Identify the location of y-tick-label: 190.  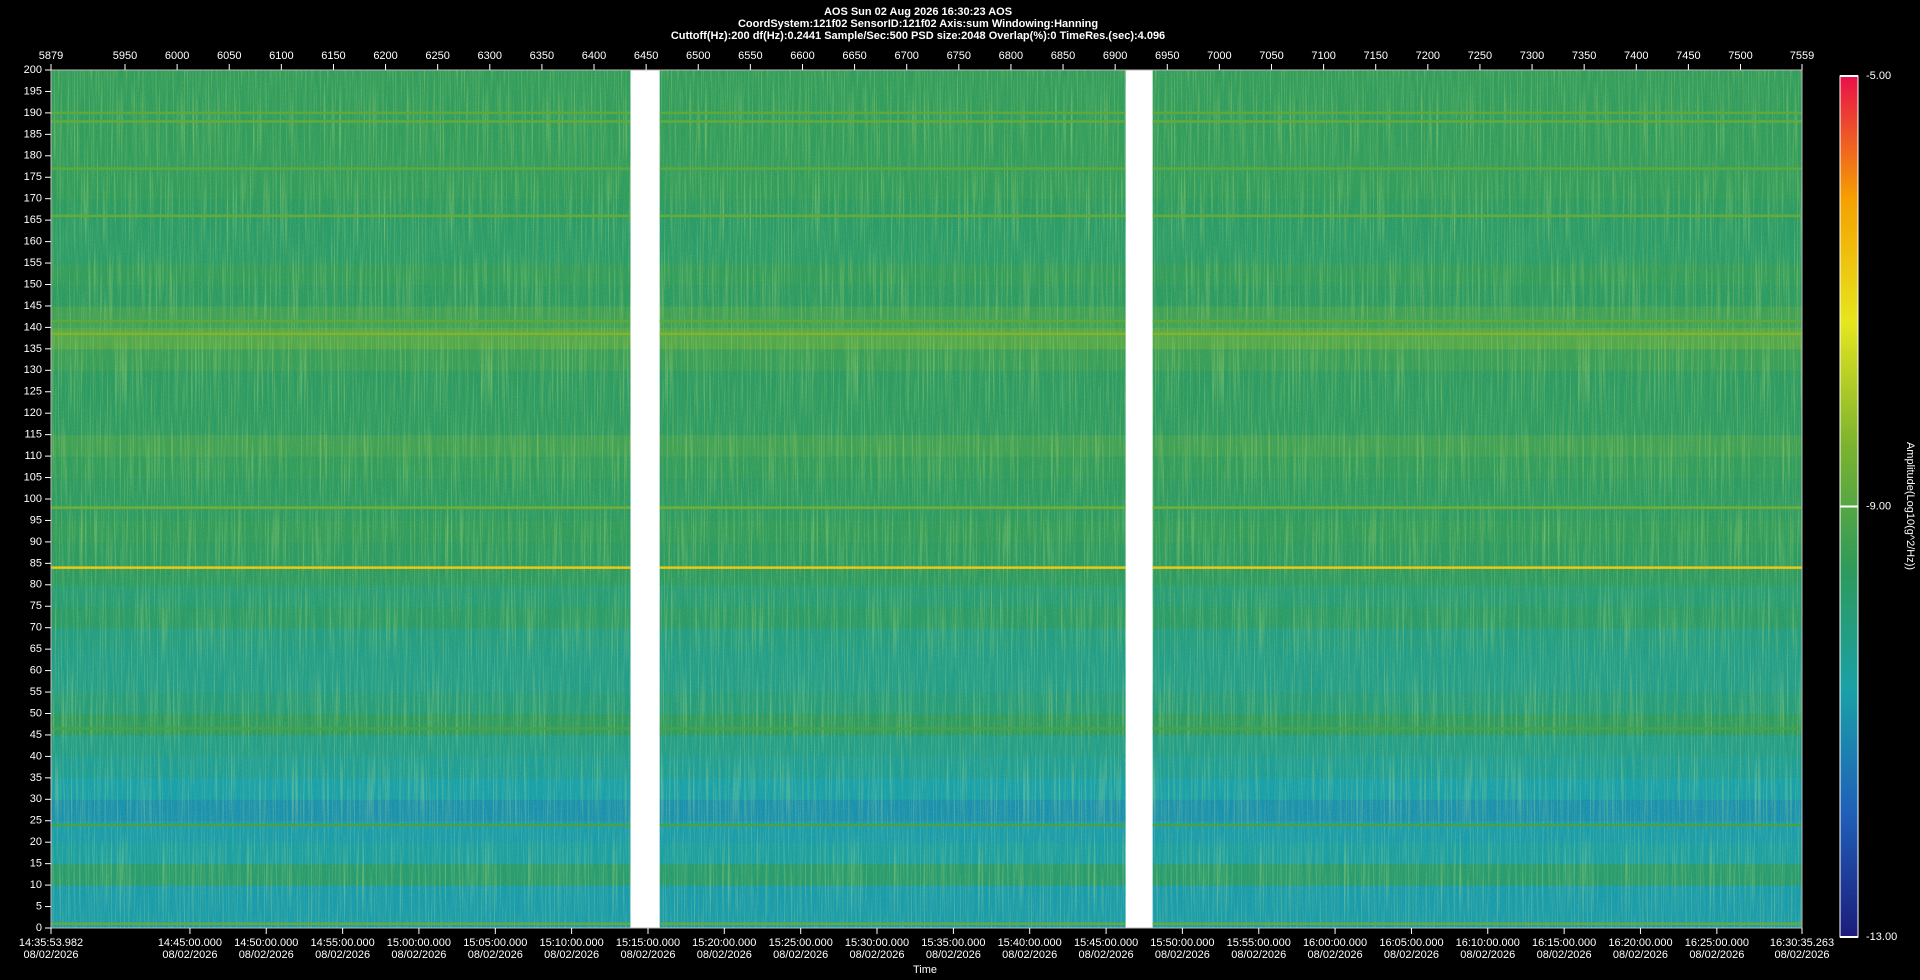
(33, 113).